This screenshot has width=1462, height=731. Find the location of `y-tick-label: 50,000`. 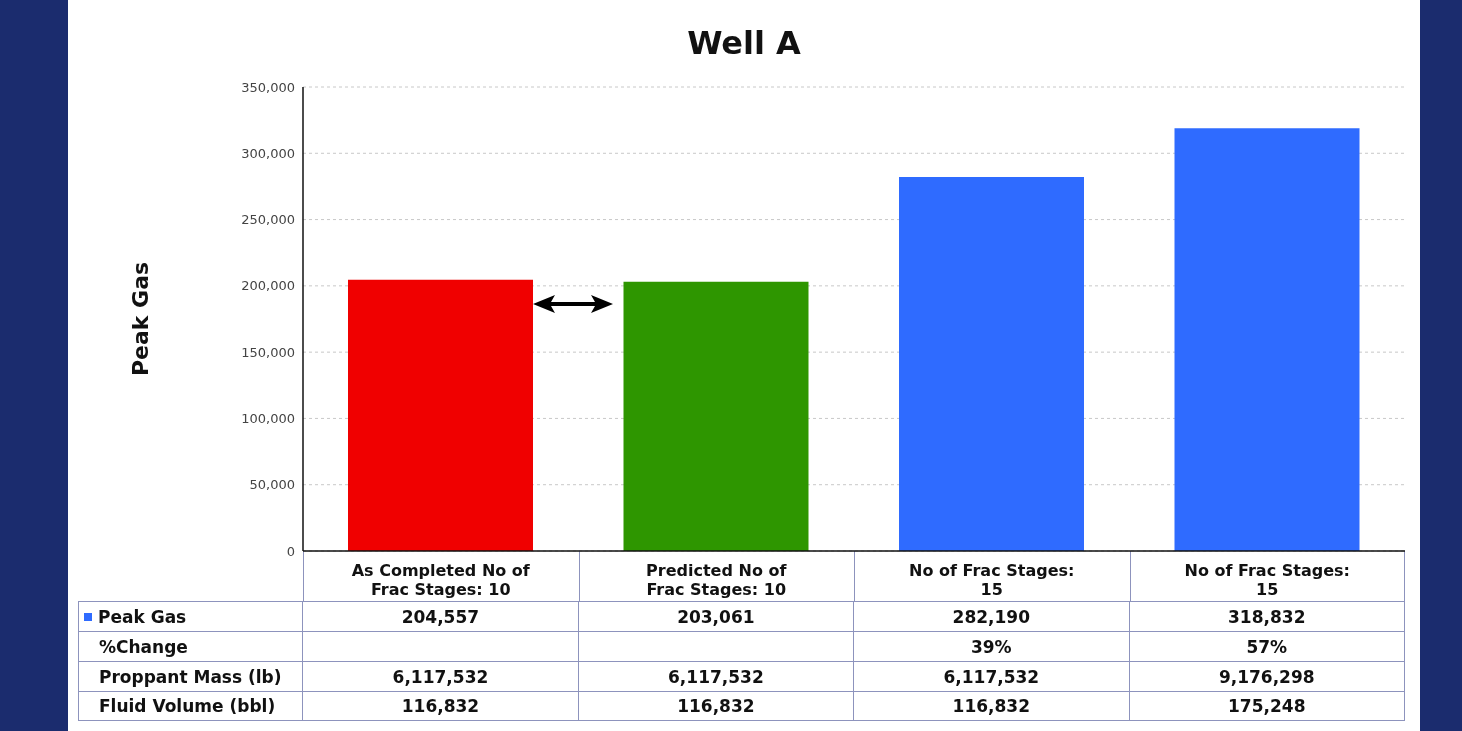

y-tick-label: 50,000 is located at coordinates (272, 485).